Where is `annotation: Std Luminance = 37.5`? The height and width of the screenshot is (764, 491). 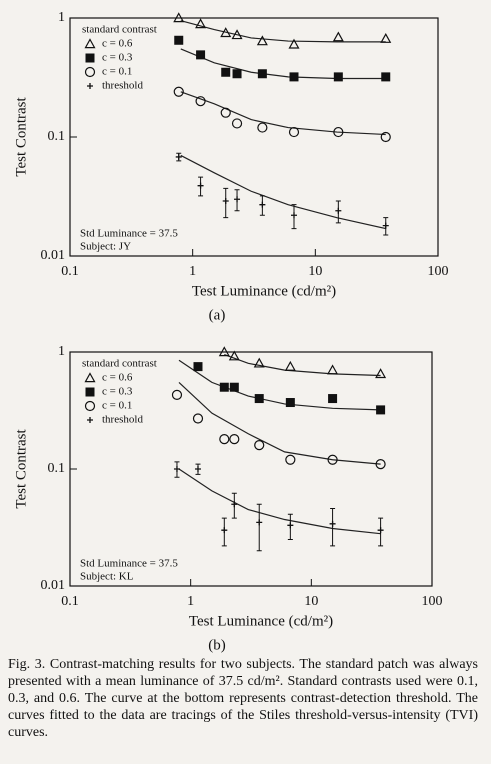
annotation: Std Luminance = 37.5 is located at coordinates (129, 564).